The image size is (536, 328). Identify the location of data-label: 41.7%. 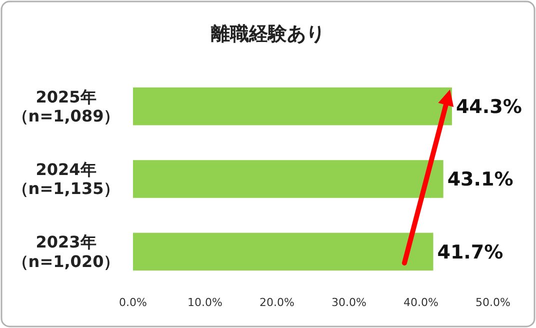
(470, 252).